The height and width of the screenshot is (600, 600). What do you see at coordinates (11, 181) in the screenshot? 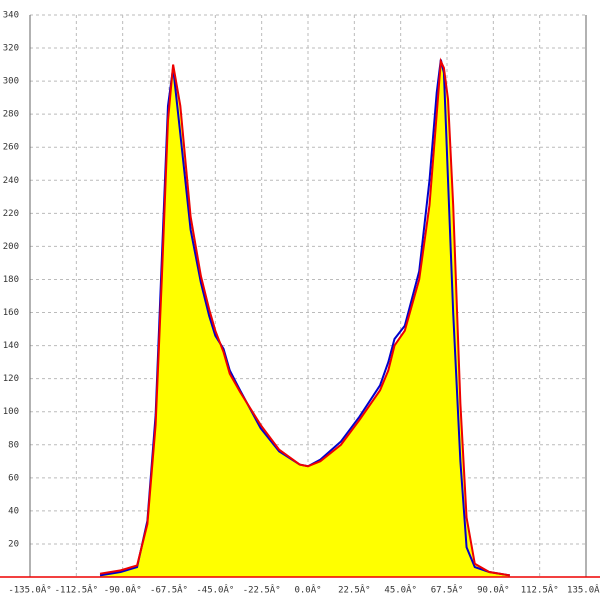
I see `y-tick-label: 240` at bounding box center [11, 181].